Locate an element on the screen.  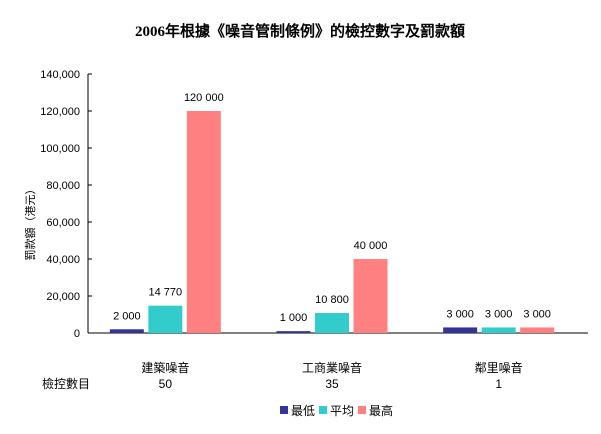
y-tick-label: 100,000 is located at coordinates (60, 149).